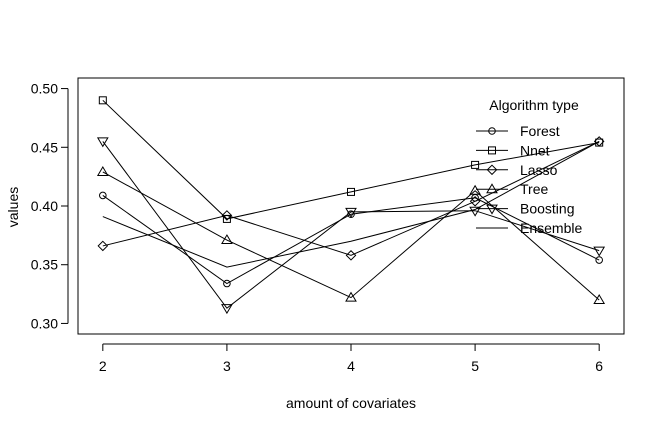 The image size is (665, 432). What do you see at coordinates (44, 265) in the screenshot?
I see `y-tick-label: 0.35` at bounding box center [44, 265].